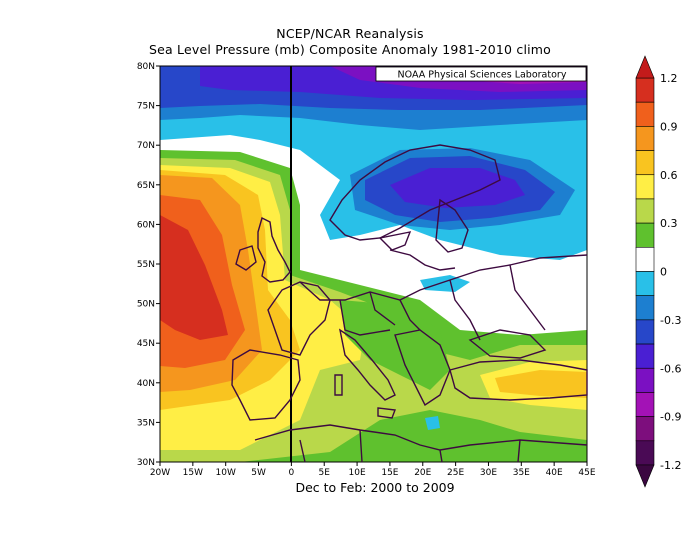 Image resolution: width=700 pixels, height=542 pixels. Describe the element at coordinates (669, 175) in the screenshot. I see `colorbar-label: 0.6` at that location.